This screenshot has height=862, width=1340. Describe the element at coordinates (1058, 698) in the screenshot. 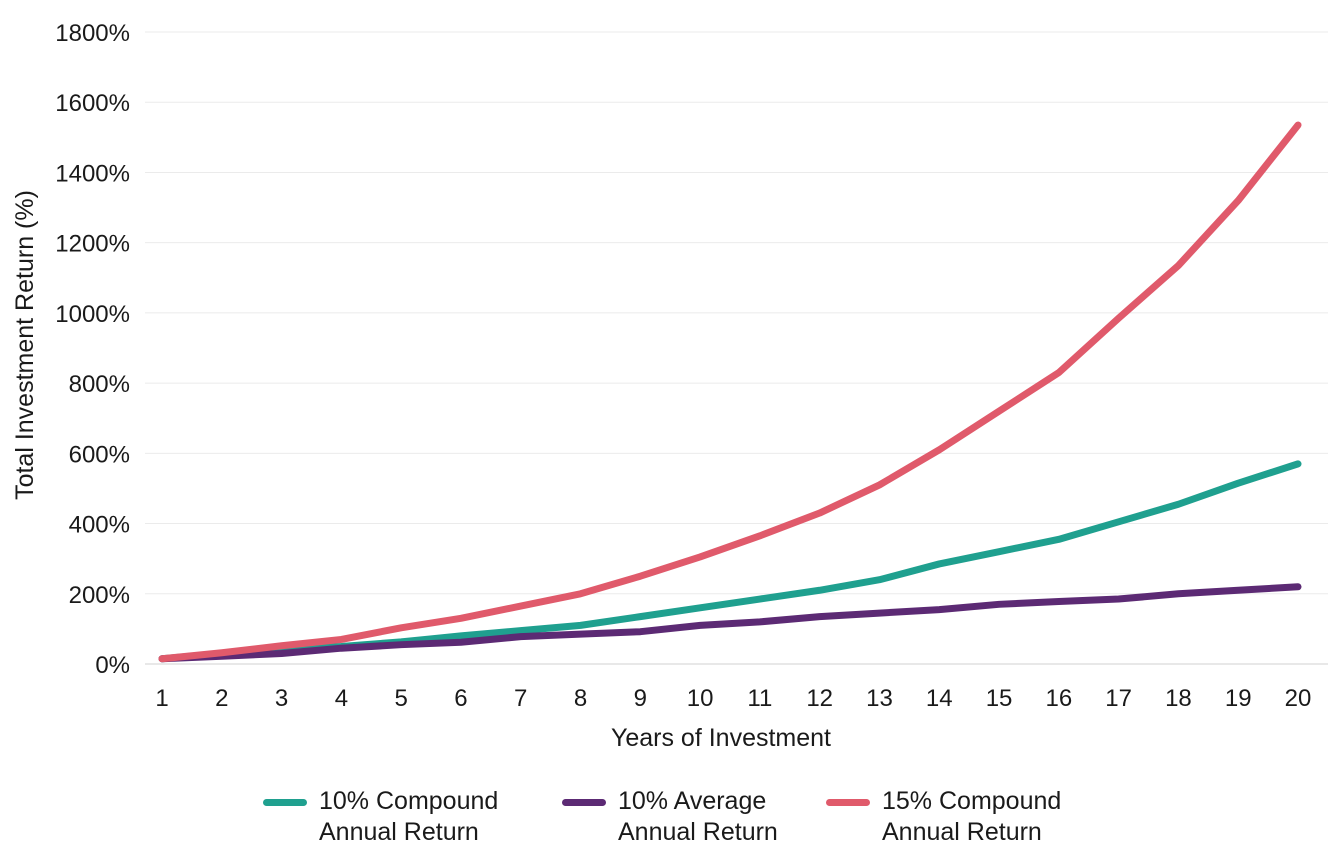

I see `x-tick-label: 16` at that location.